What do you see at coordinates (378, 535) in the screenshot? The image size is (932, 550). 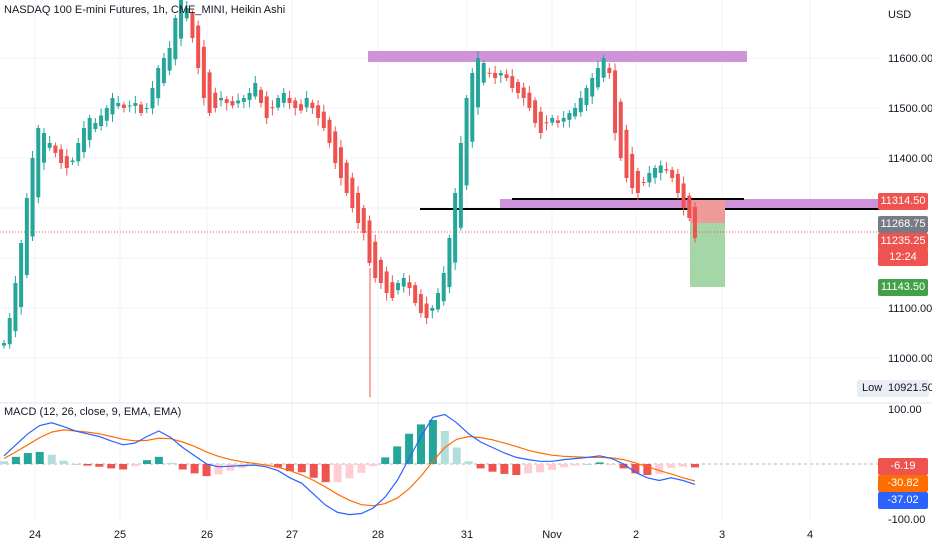 I see `time-axis-label: 28` at bounding box center [378, 535].